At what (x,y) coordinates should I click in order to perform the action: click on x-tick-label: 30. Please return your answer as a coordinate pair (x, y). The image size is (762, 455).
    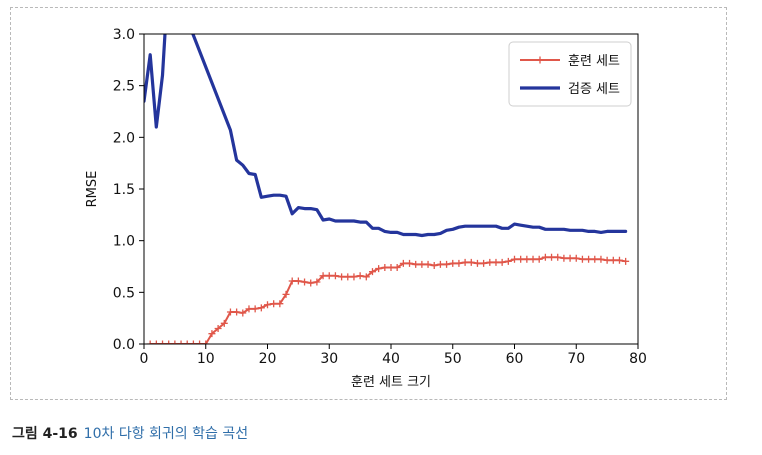
    Looking at the image, I should click on (329, 359).